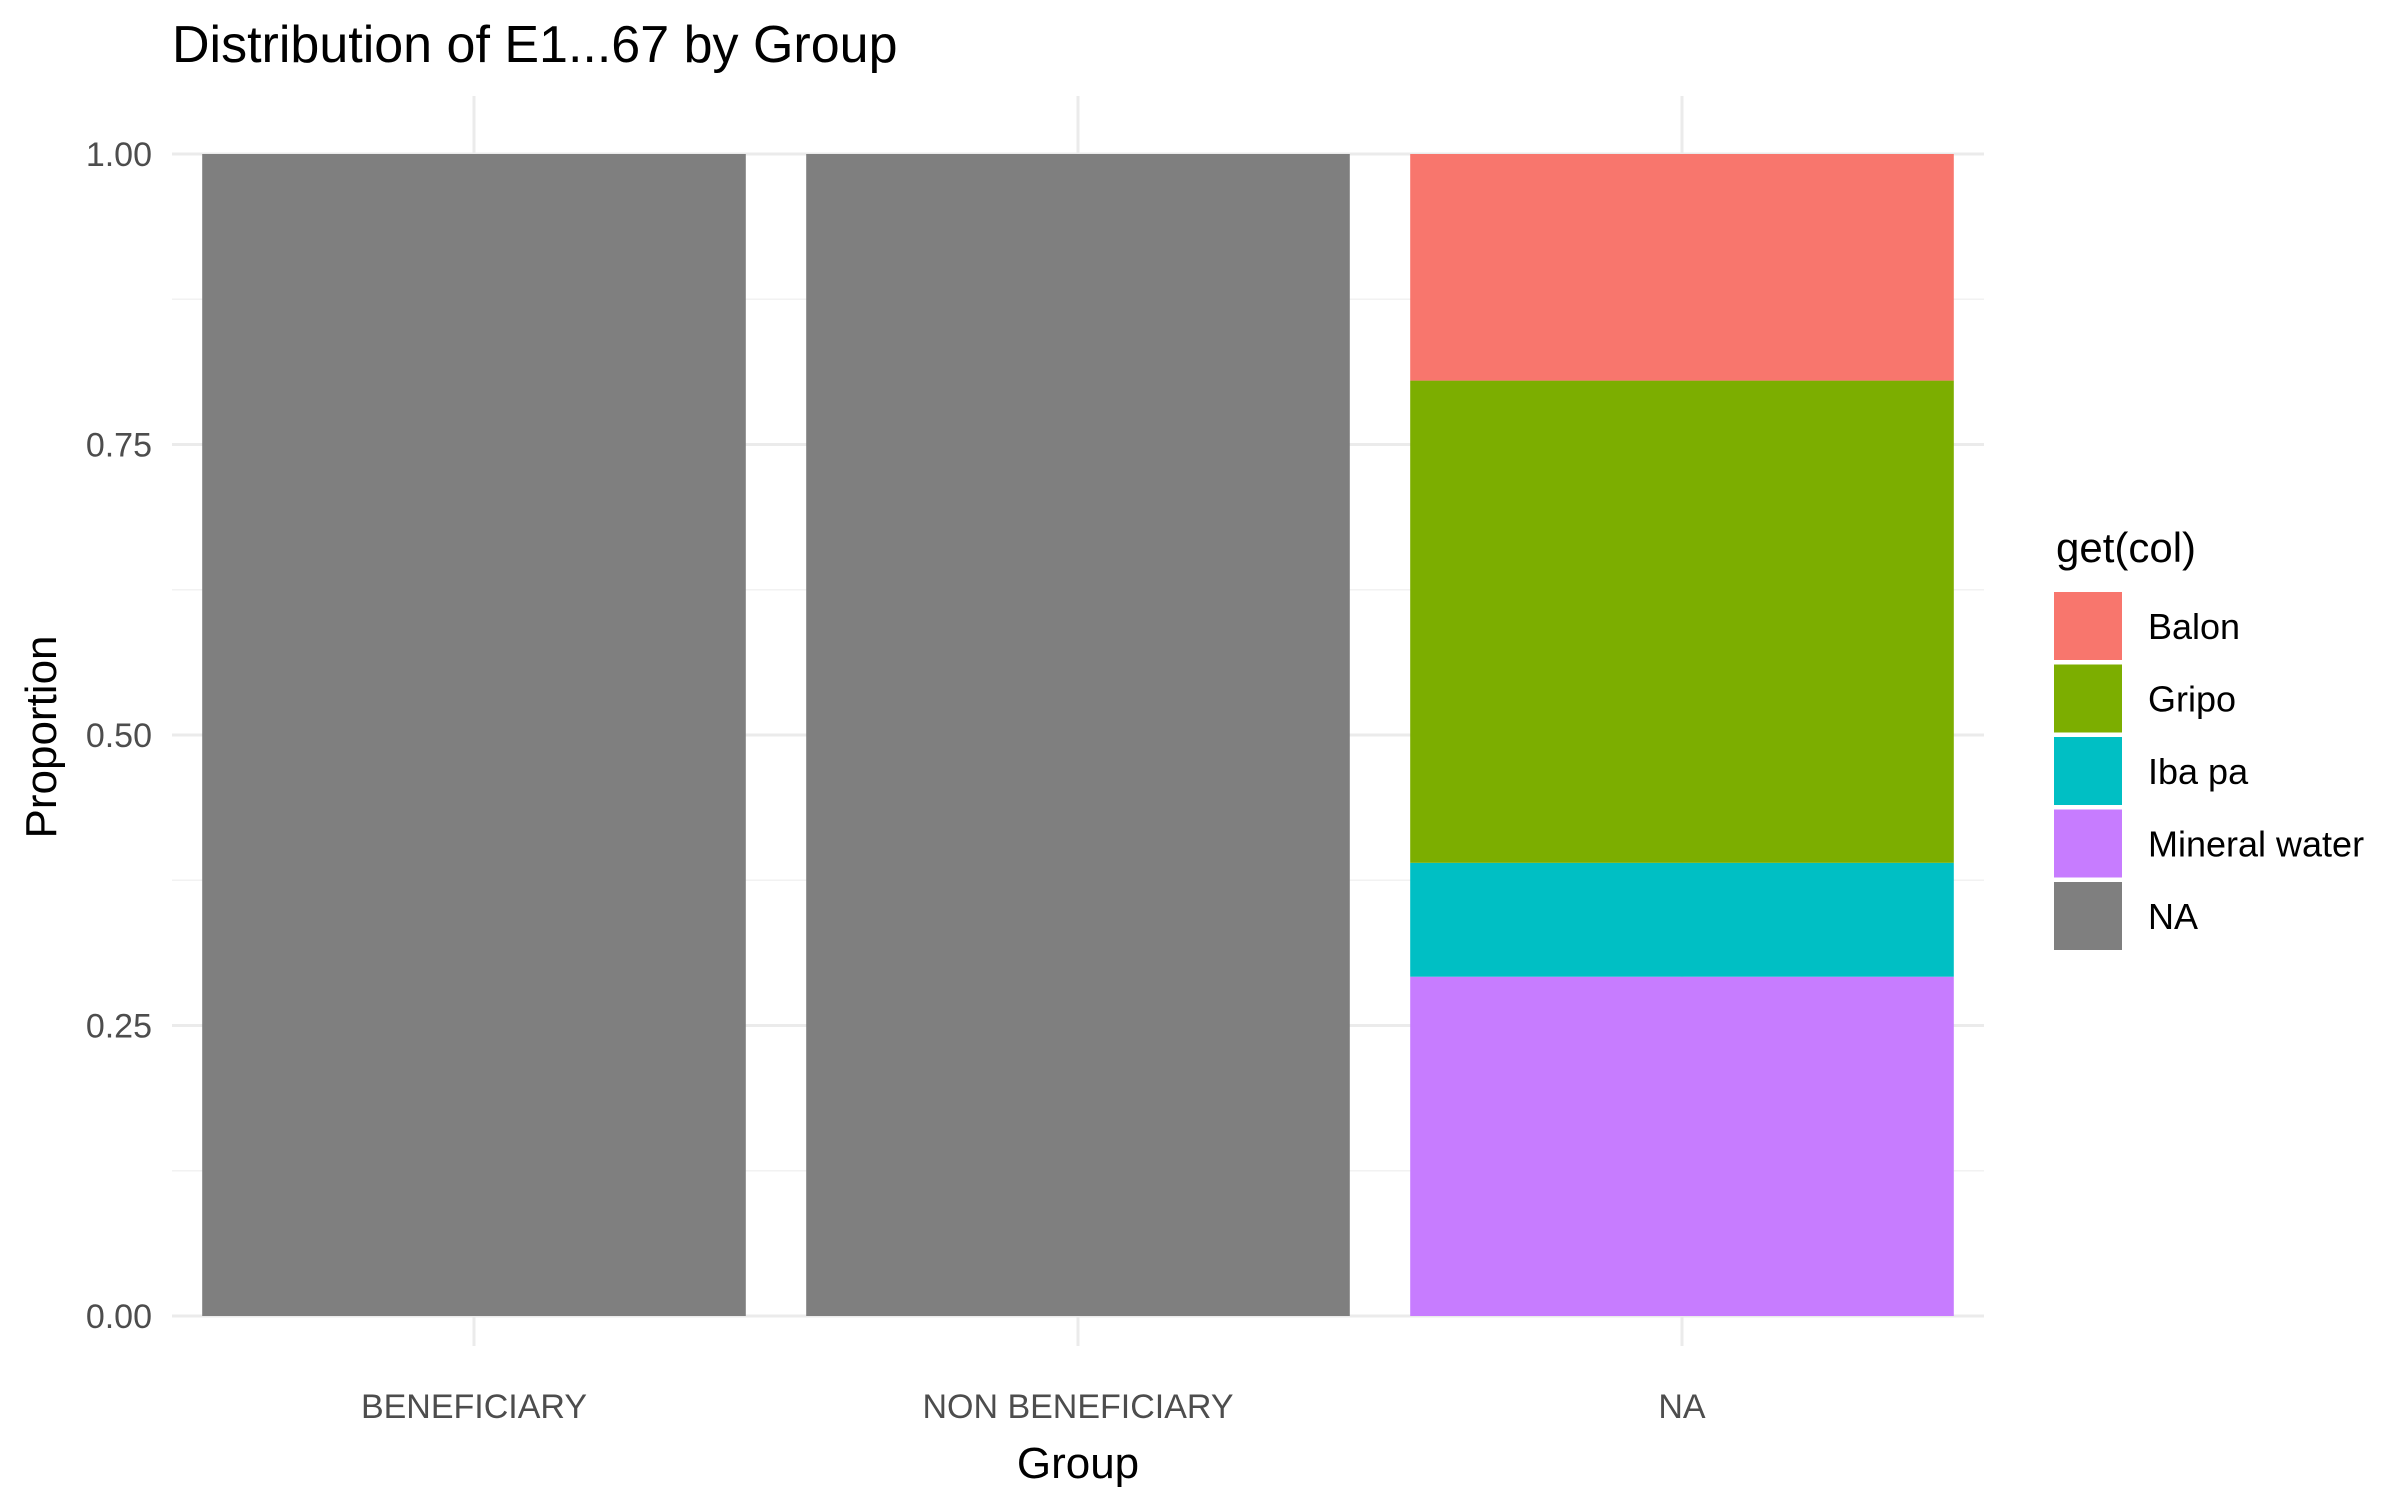  I want to click on legend-title: get(col), so click(2126, 547).